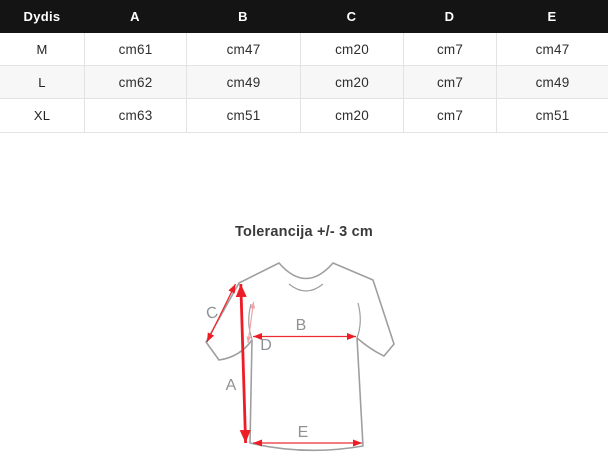 The width and height of the screenshot is (608, 471). I want to click on tshirt-diagram-svg: C B D A E, so click(299, 357).